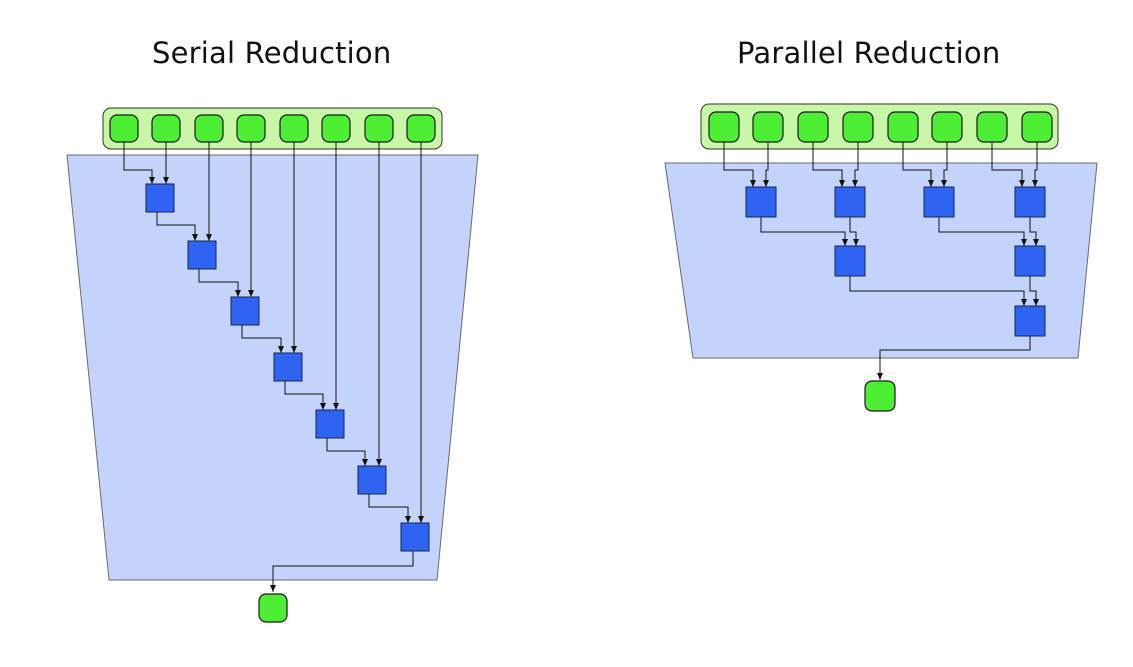 The image size is (1133, 667). What do you see at coordinates (845, 242) in the screenshot?
I see `parallel-wire-l1-1-arrowhead` at bounding box center [845, 242].